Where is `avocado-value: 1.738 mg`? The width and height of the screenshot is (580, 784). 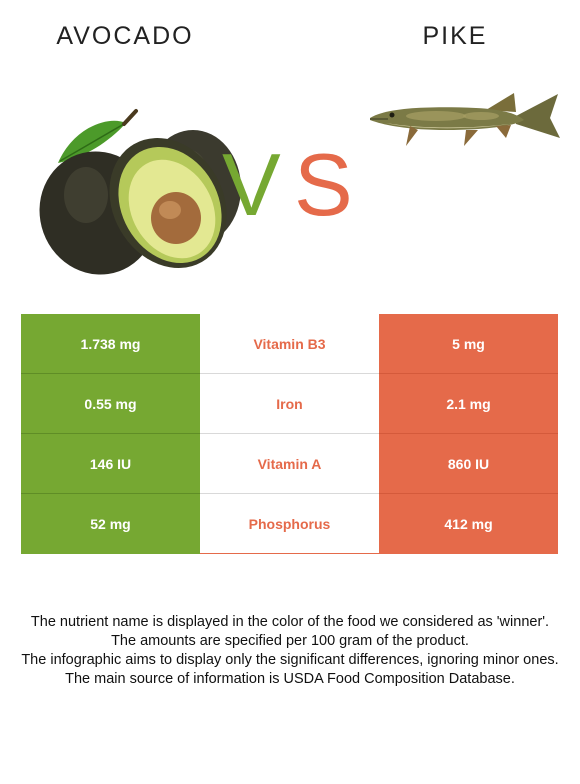 avocado-value: 1.738 mg is located at coordinates (110, 344).